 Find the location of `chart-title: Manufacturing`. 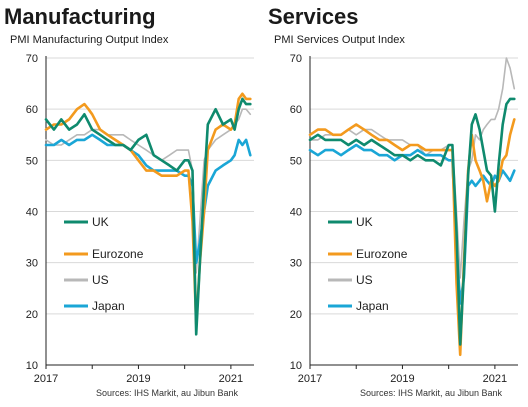

chart-title: Manufacturing is located at coordinates (80, 16).